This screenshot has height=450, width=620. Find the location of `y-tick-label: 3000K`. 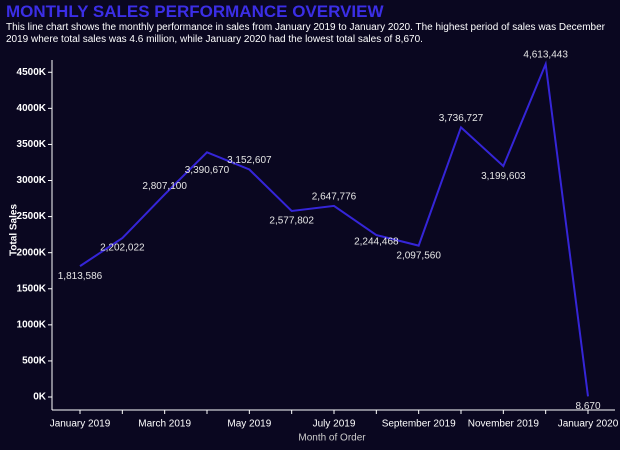

y-tick-label: 3000K is located at coordinates (32, 180).